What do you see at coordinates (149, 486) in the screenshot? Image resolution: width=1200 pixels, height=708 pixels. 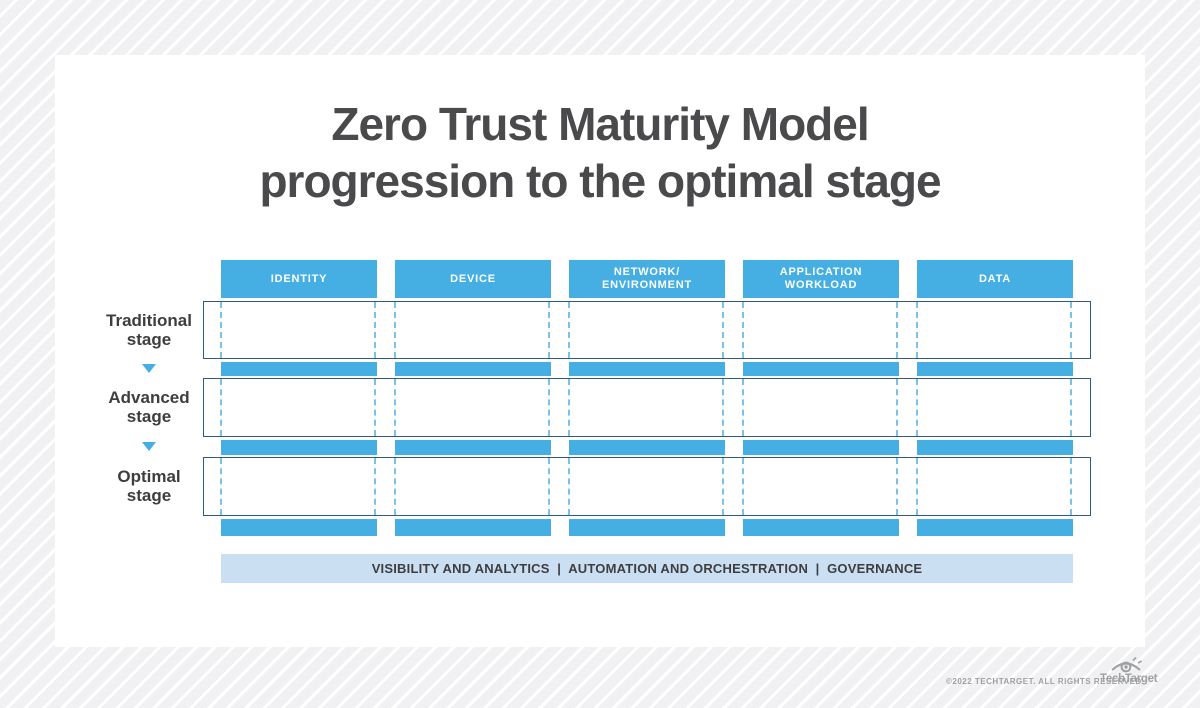 I see `stage-label-optimal: Optimal stage` at bounding box center [149, 486].